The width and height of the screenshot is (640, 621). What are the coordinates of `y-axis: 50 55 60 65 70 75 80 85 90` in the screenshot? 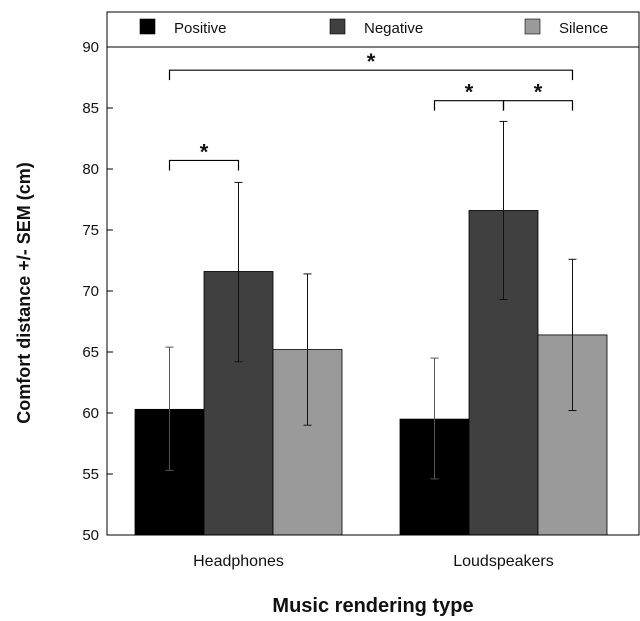 It's located at (97, 291).